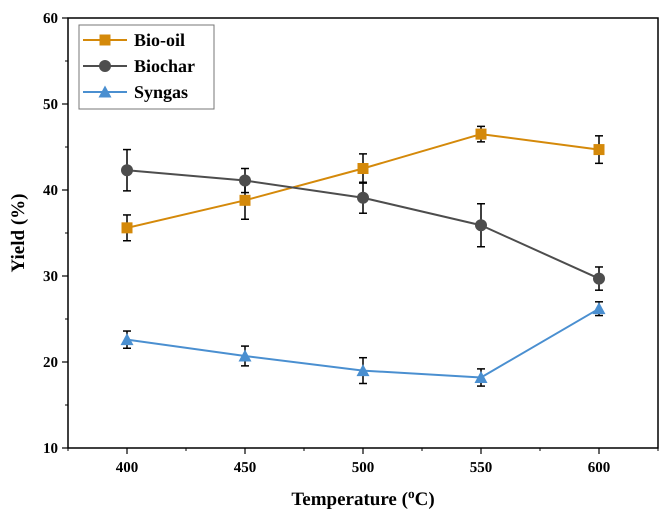  I want to click on y-tick-label: 40, so click(50, 191).